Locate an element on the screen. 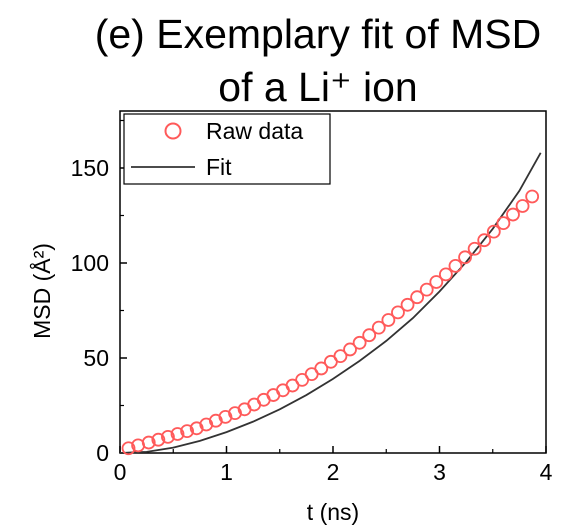 The width and height of the screenshot is (565, 525). x-tick-label: 0 is located at coordinates (120, 472).